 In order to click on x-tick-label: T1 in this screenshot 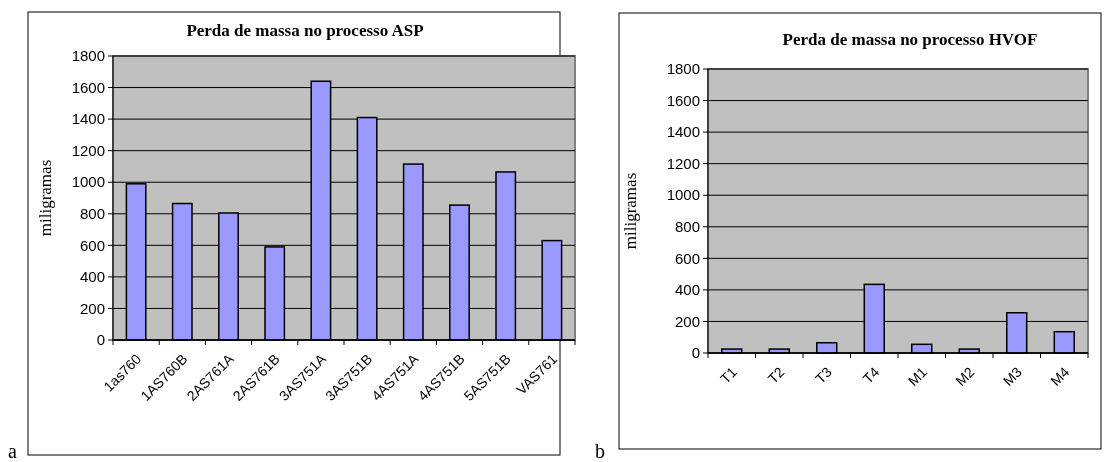, I will do `click(729, 375)`.